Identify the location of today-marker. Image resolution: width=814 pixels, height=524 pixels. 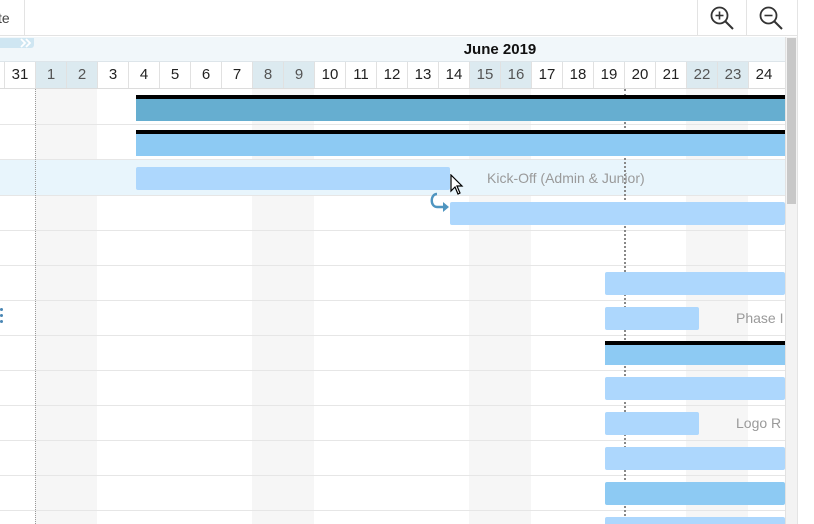
(625, 306).